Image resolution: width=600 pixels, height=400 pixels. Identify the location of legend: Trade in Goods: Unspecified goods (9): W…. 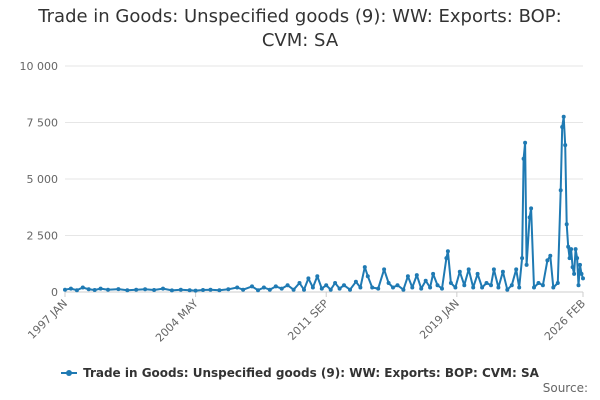
(300, 371).